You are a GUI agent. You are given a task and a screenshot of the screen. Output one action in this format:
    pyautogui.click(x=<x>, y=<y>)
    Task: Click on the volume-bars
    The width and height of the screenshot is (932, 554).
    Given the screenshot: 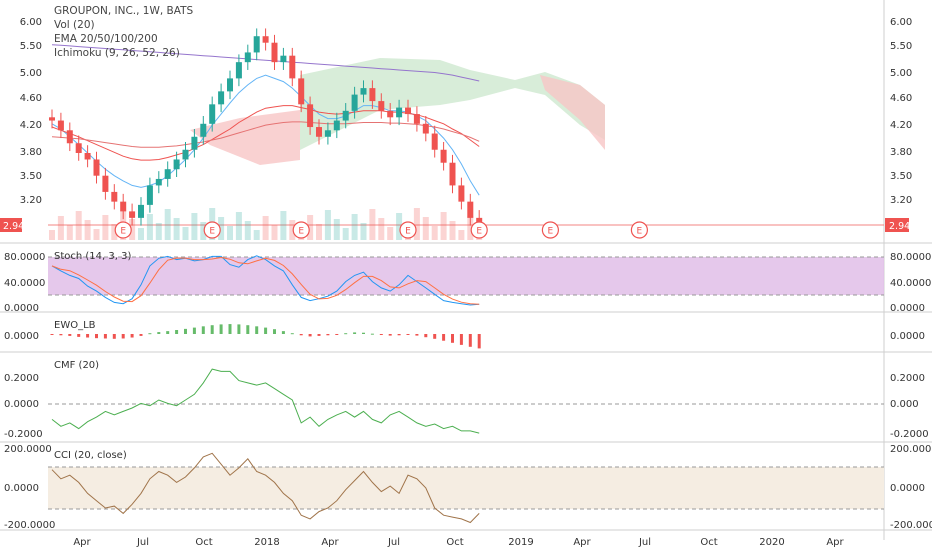 What is the action you would take?
    pyautogui.click(x=266, y=224)
    